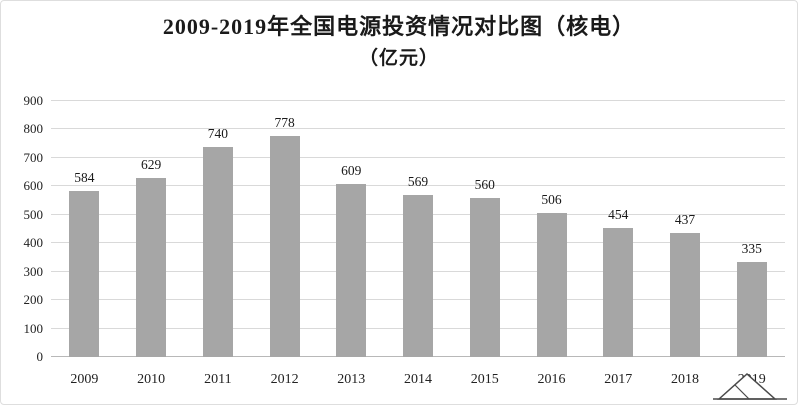 The width and height of the screenshot is (800, 407). Describe the element at coordinates (351, 379) in the screenshot. I see `x-tick-label: 2013` at that location.